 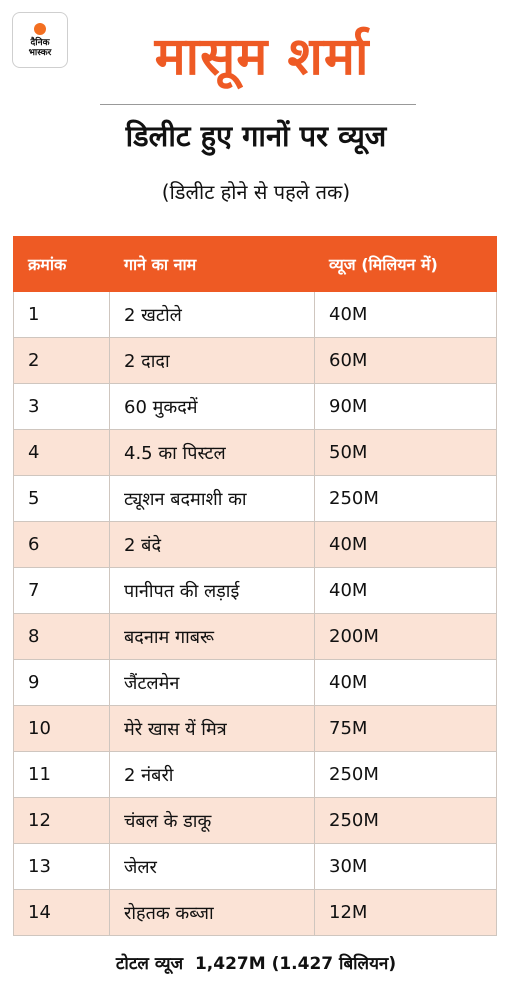 I want to click on cell-song-name: 2 नंबरी, so click(x=212, y=774).